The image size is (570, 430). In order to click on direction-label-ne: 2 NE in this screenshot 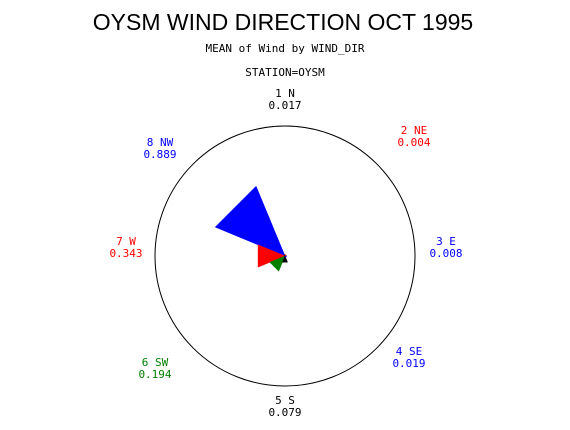, I will do `click(414, 130)`.